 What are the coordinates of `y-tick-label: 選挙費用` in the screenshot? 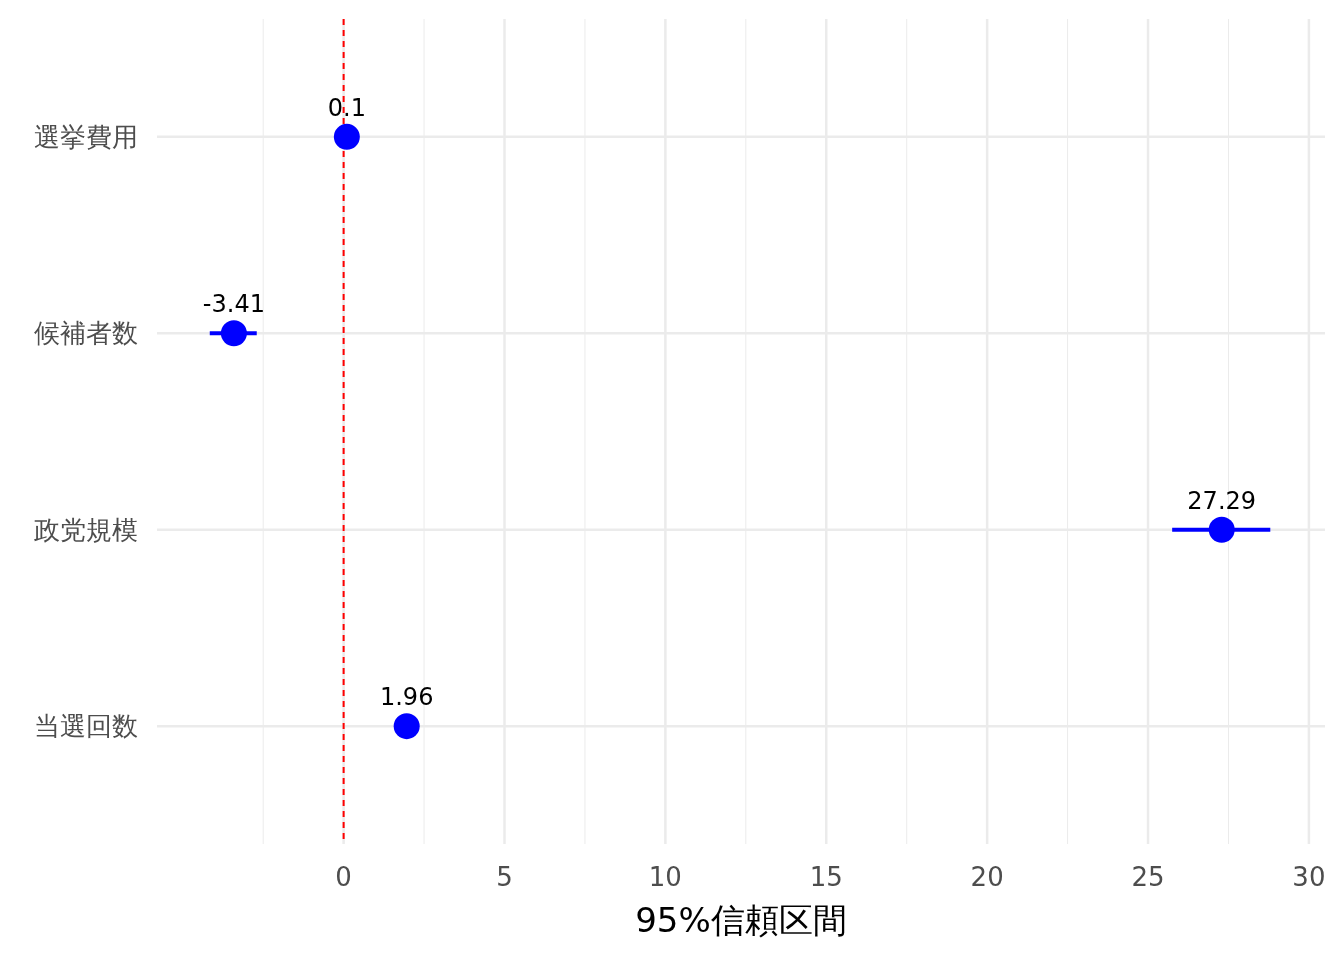 It's located at (86, 136).